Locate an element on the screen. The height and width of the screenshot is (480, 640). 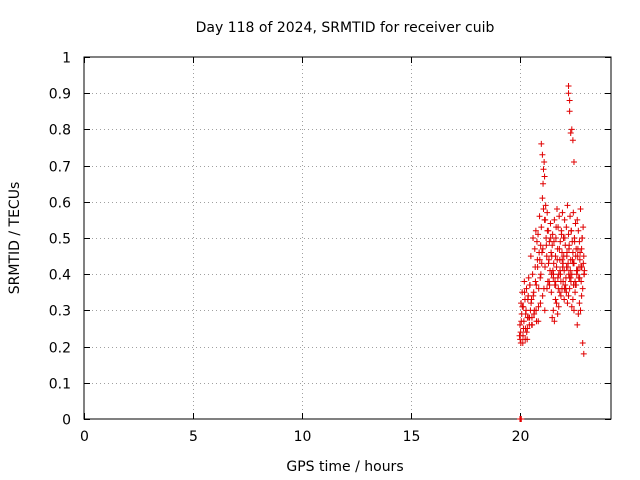
y-tick-label: 0.5 is located at coordinates (60, 240).